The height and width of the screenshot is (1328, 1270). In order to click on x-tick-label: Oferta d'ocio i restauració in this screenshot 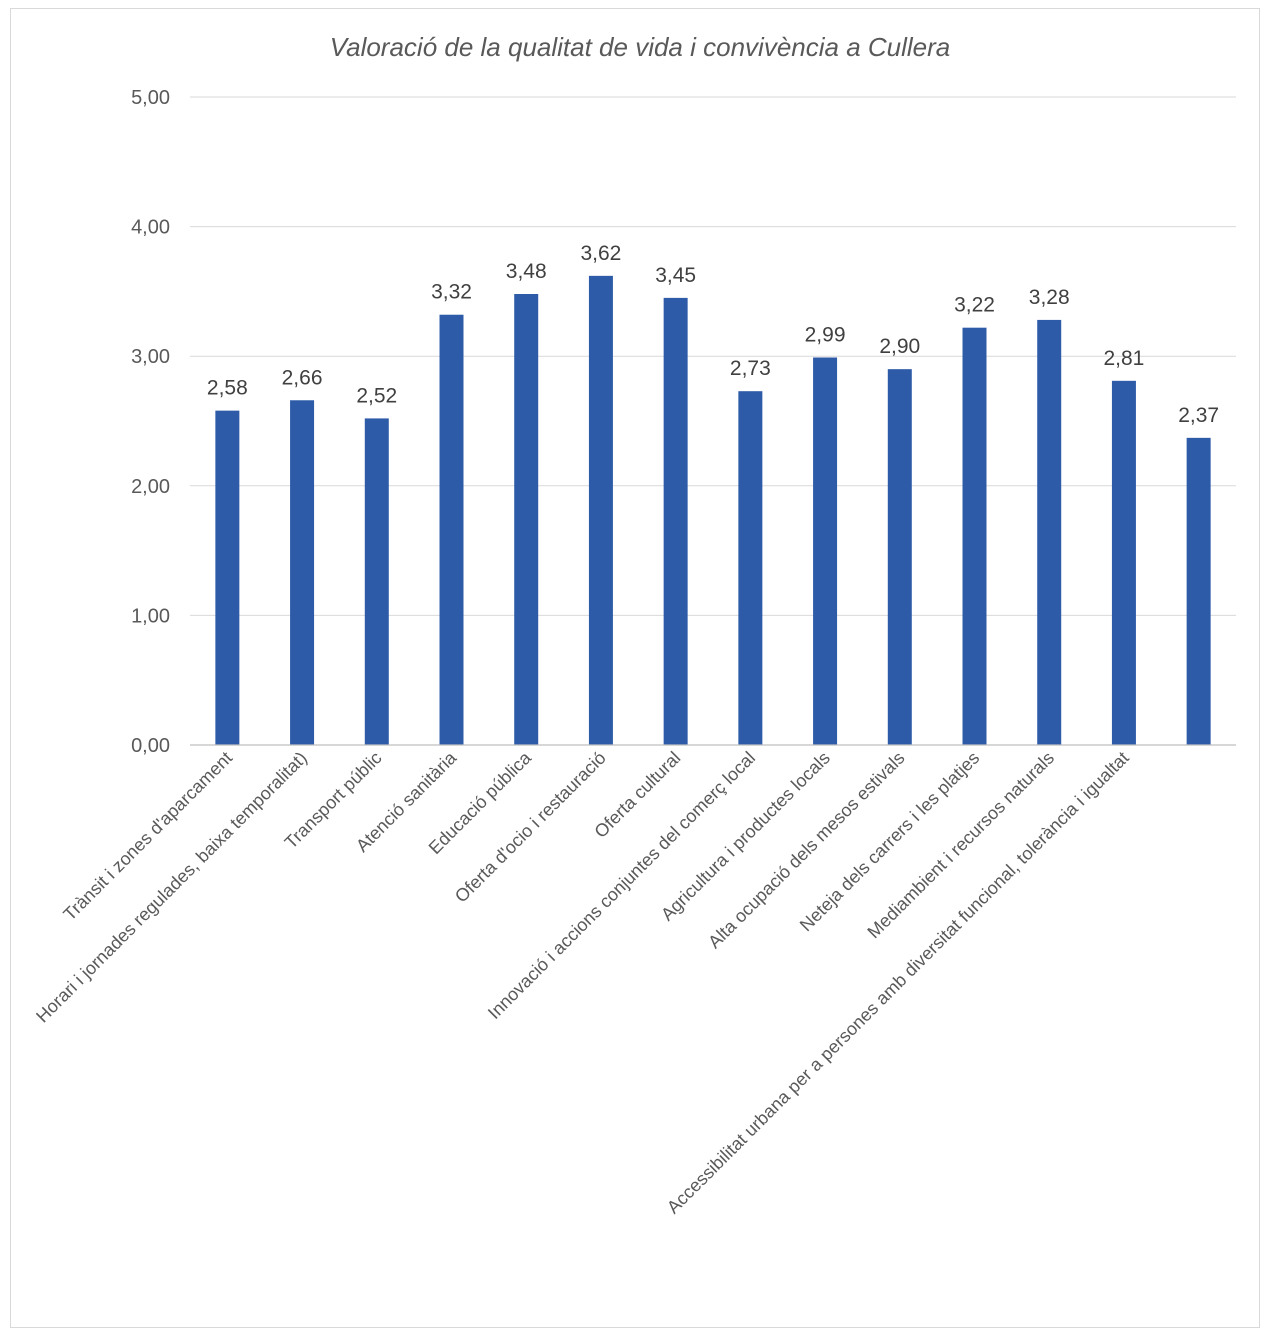, I will do `click(530, 827)`.